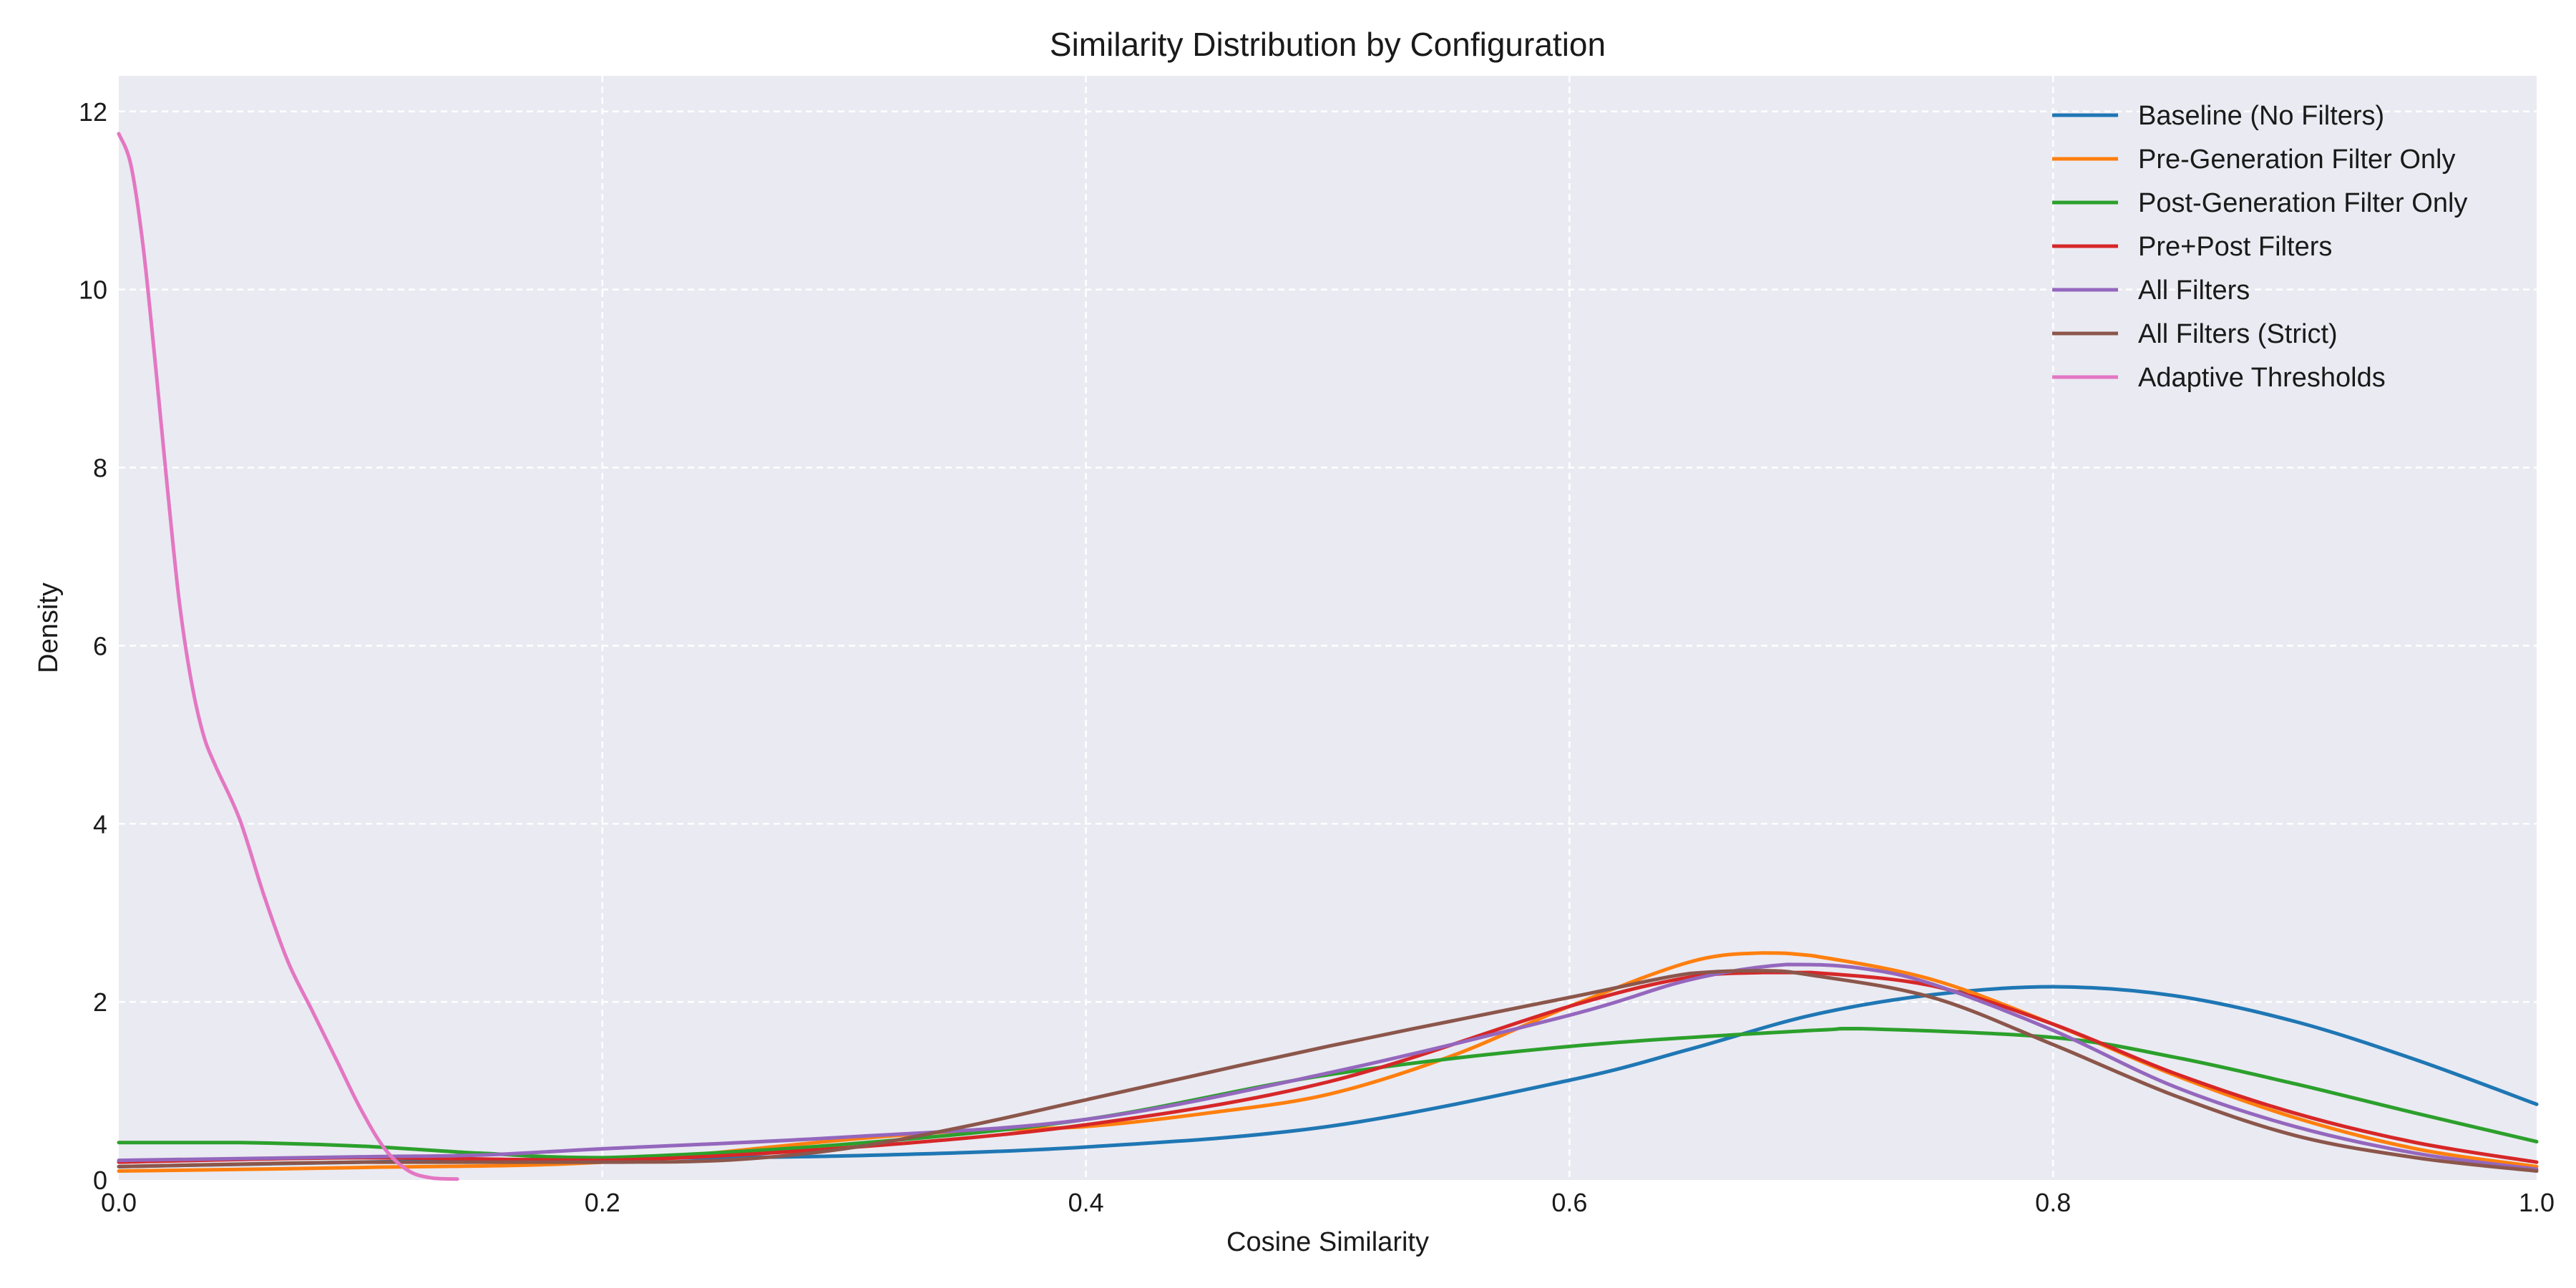 This screenshot has width=2576, height=1288. I want to click on y-axis-ticks: 0 2 4 6 8 10 12, so click(93, 646).